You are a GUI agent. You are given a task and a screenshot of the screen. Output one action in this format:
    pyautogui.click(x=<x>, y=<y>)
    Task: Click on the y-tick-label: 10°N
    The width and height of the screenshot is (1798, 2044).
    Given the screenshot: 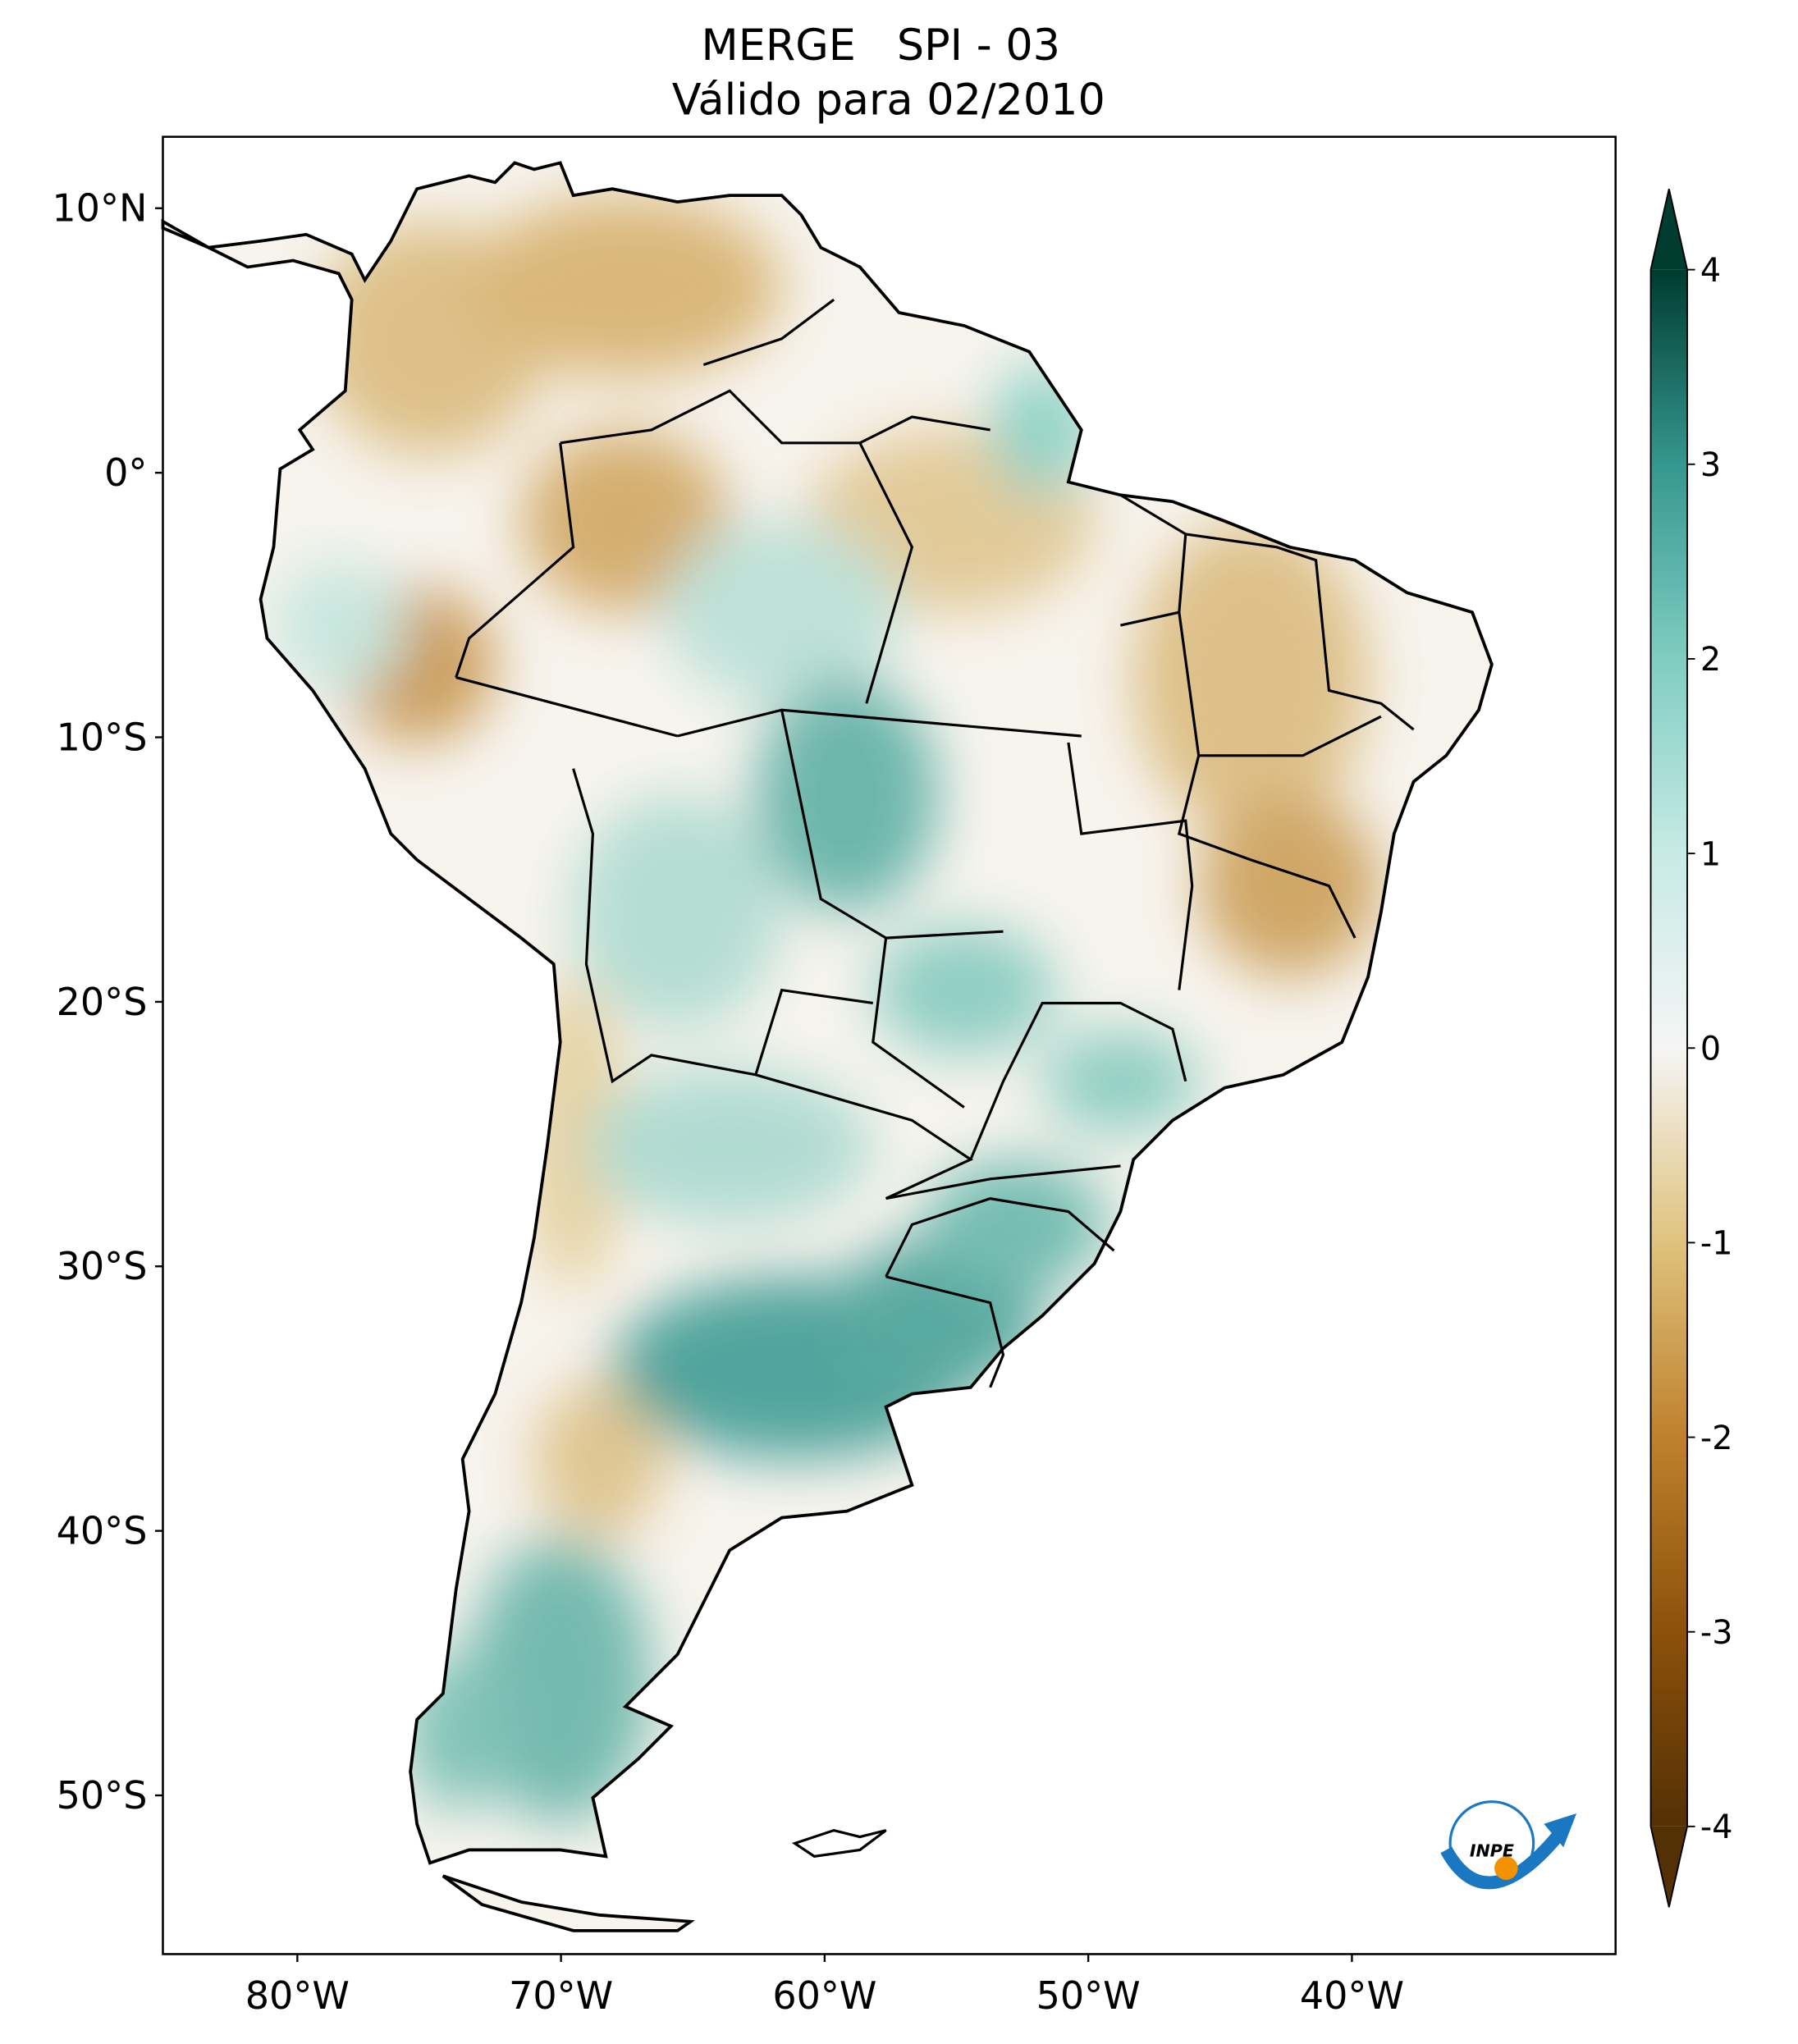 What is the action you would take?
    pyautogui.click(x=99, y=208)
    